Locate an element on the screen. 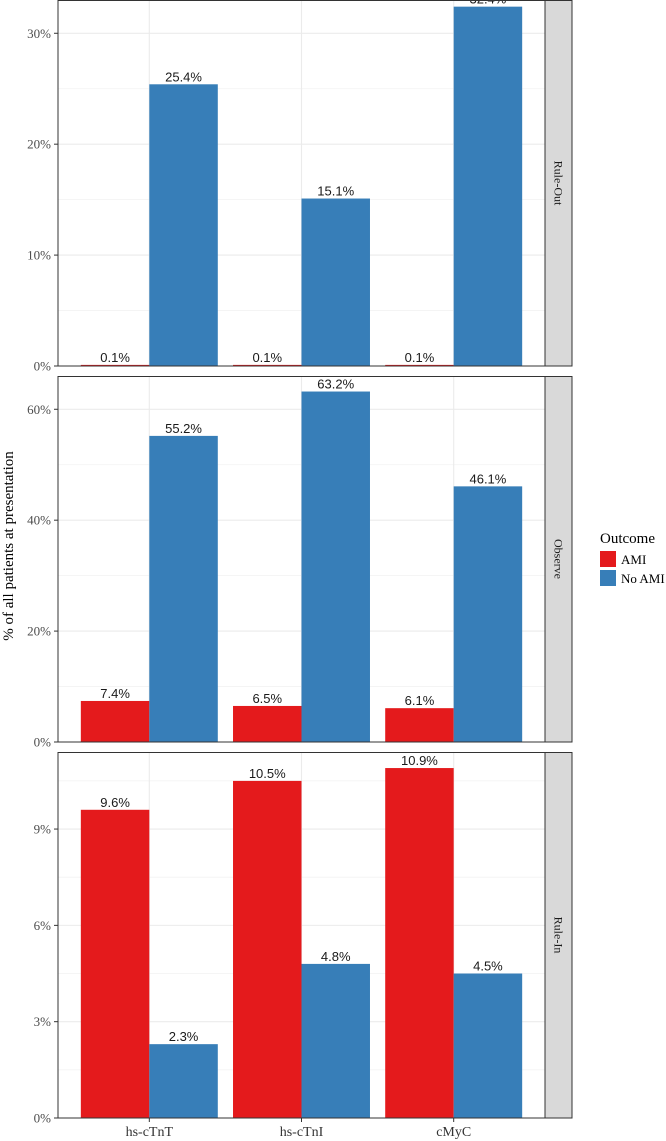 This screenshot has height=1141, width=666. y-tick-label: 10% is located at coordinates (39, 255).